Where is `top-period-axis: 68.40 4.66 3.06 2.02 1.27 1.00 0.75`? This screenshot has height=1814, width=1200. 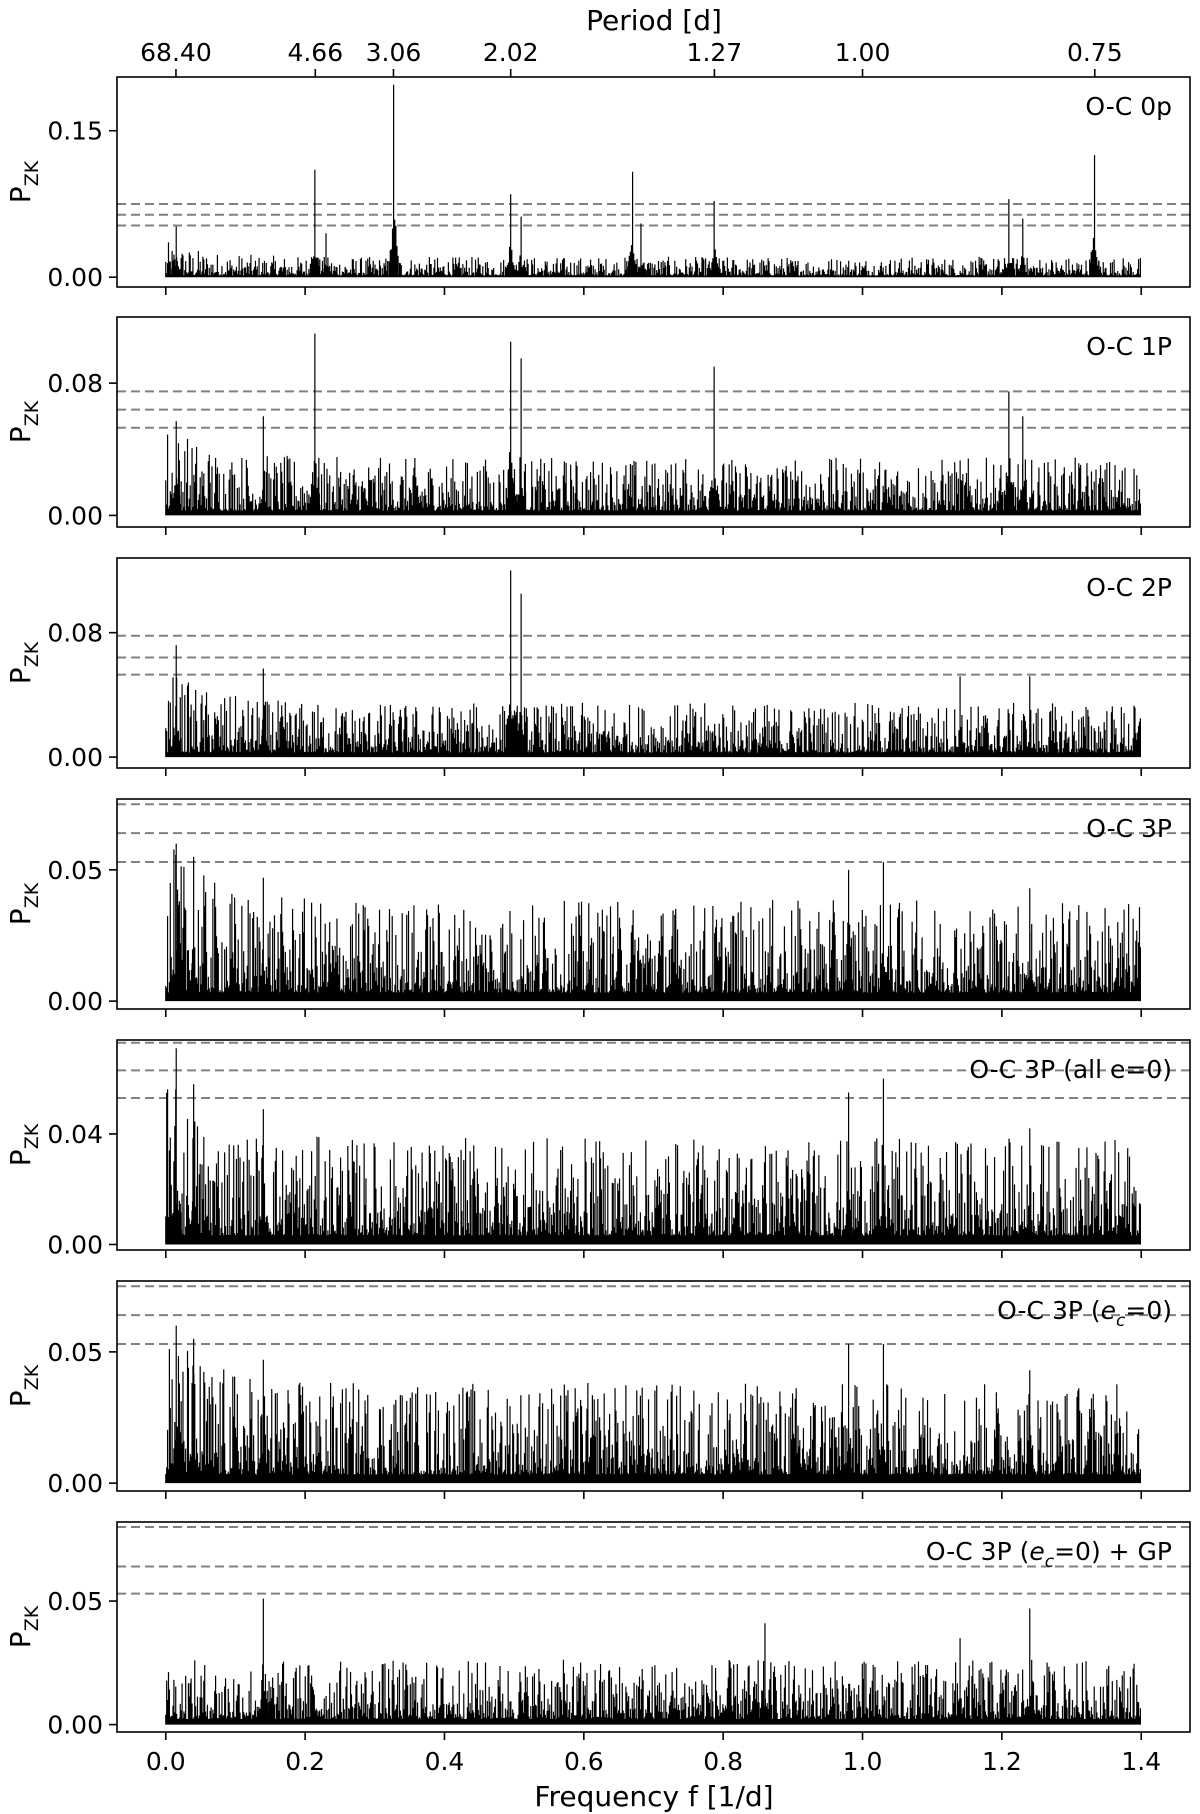
top-period-axis: 68.40 4.66 3.06 2.02 1.27 1.00 0.75 is located at coordinates (631, 57).